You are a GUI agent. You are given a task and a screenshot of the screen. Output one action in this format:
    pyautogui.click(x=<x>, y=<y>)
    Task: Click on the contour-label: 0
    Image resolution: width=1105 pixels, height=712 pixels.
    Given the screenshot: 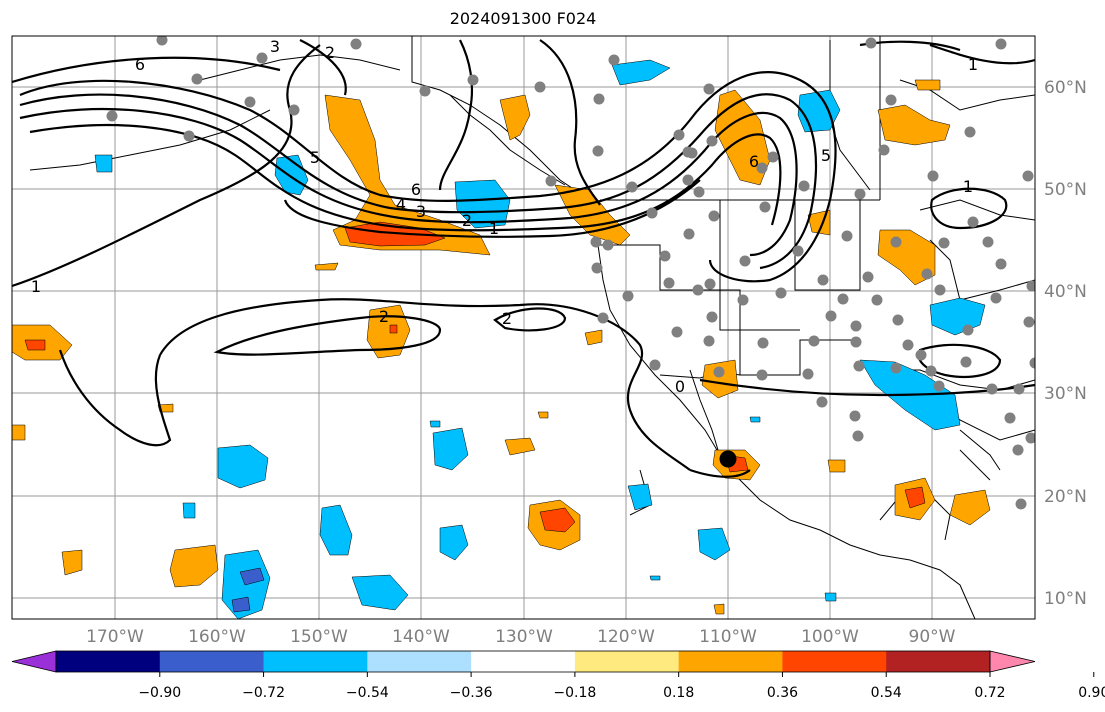 What is the action you would take?
    pyautogui.click(x=680, y=386)
    